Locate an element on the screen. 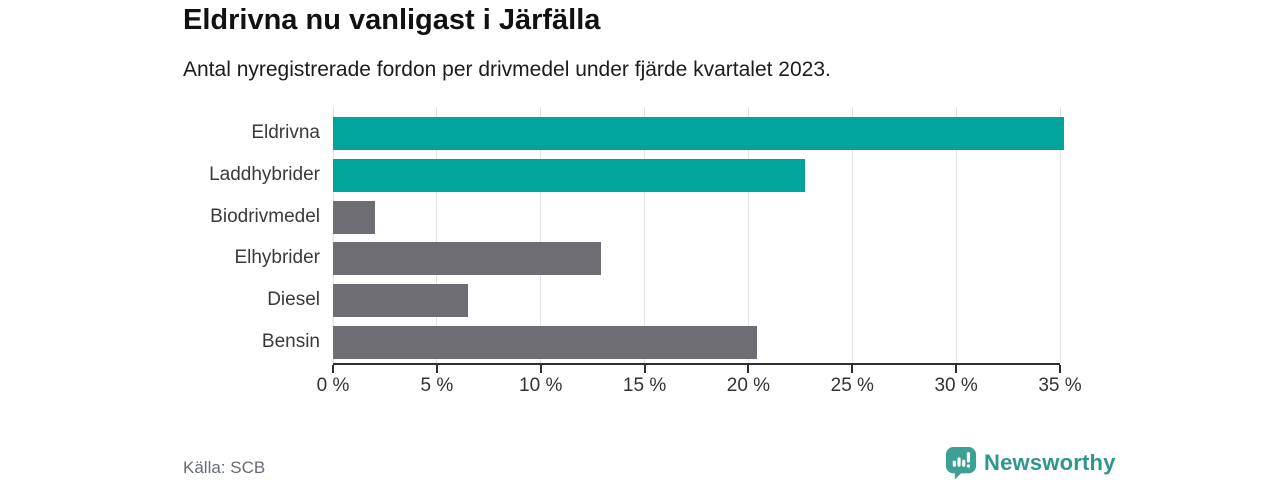 The width and height of the screenshot is (1280, 480). brand-logo: Newsworthy is located at coordinates (1030, 463).